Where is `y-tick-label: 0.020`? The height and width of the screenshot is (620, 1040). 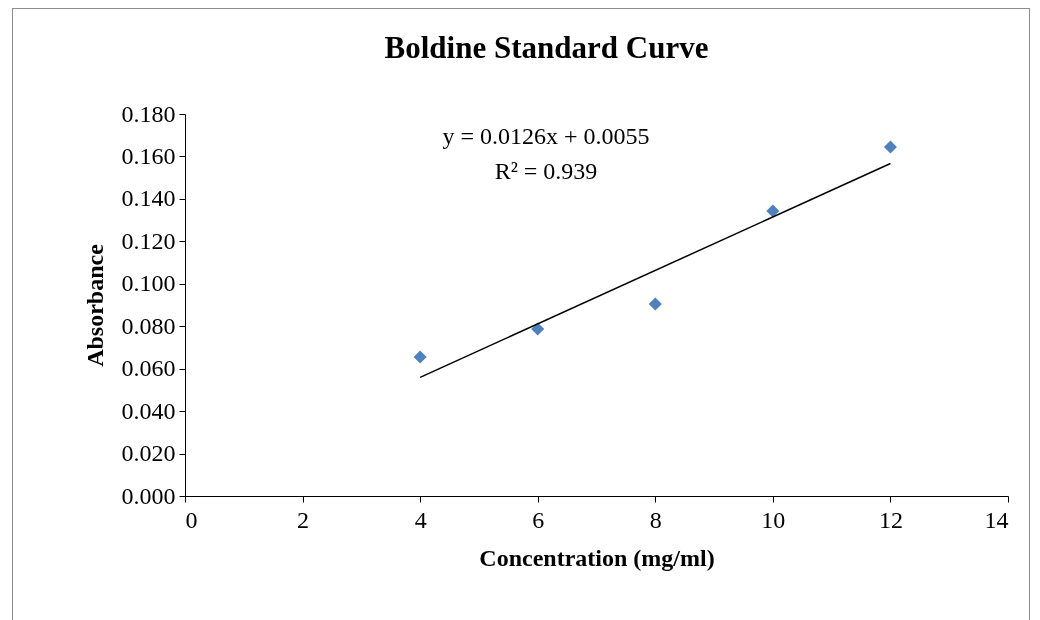 y-tick-label: 0.020 is located at coordinates (148, 453).